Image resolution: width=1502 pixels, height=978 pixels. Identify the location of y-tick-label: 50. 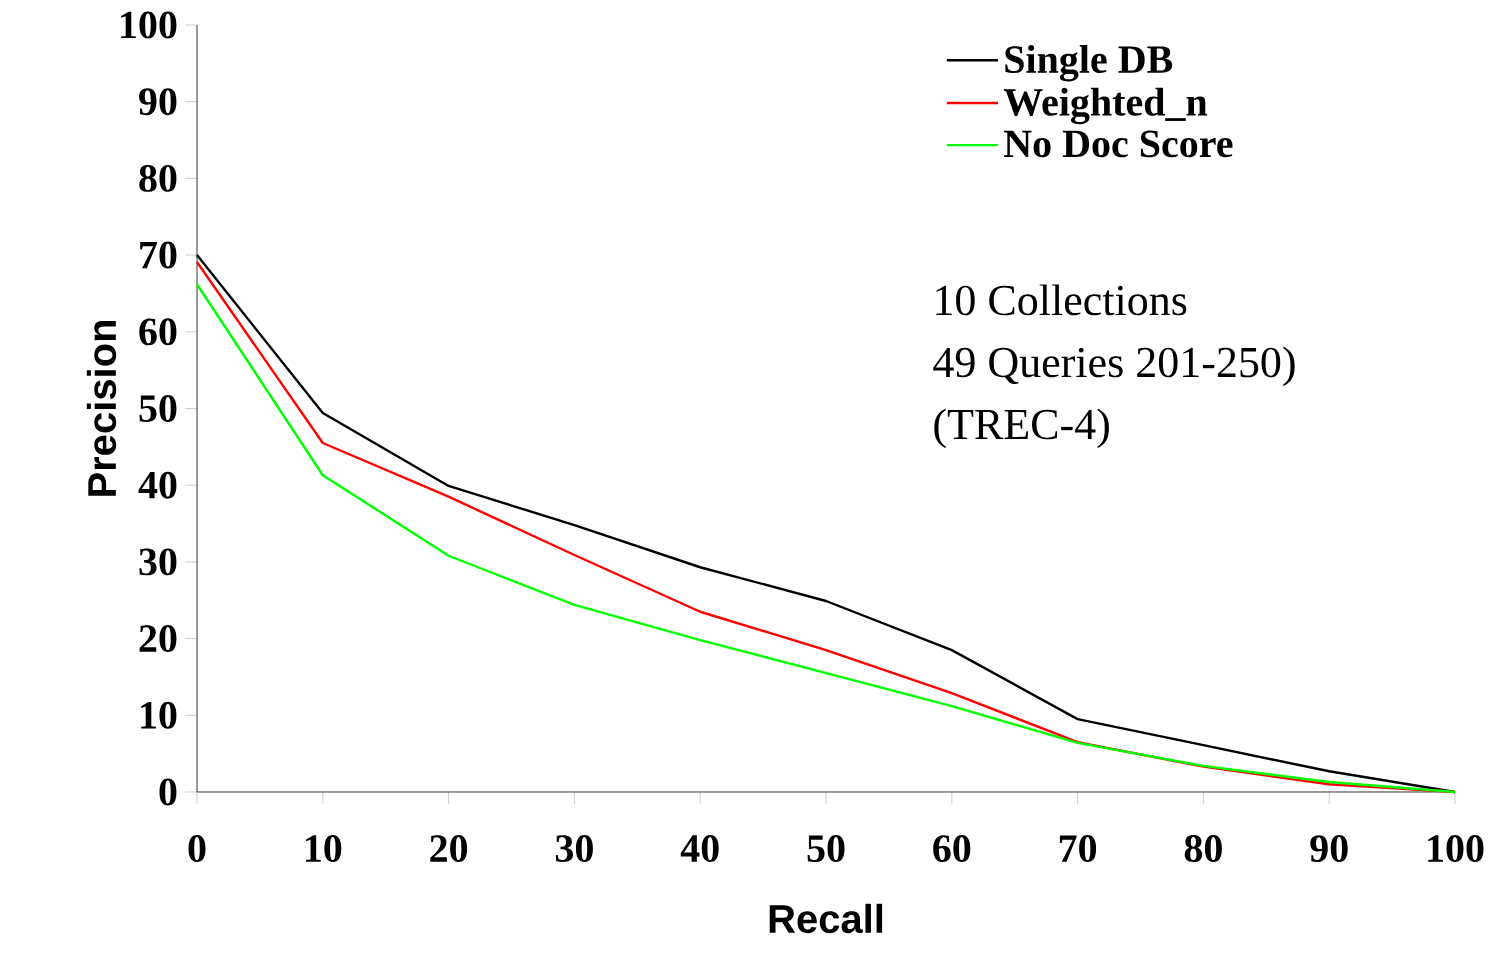
(158, 408).